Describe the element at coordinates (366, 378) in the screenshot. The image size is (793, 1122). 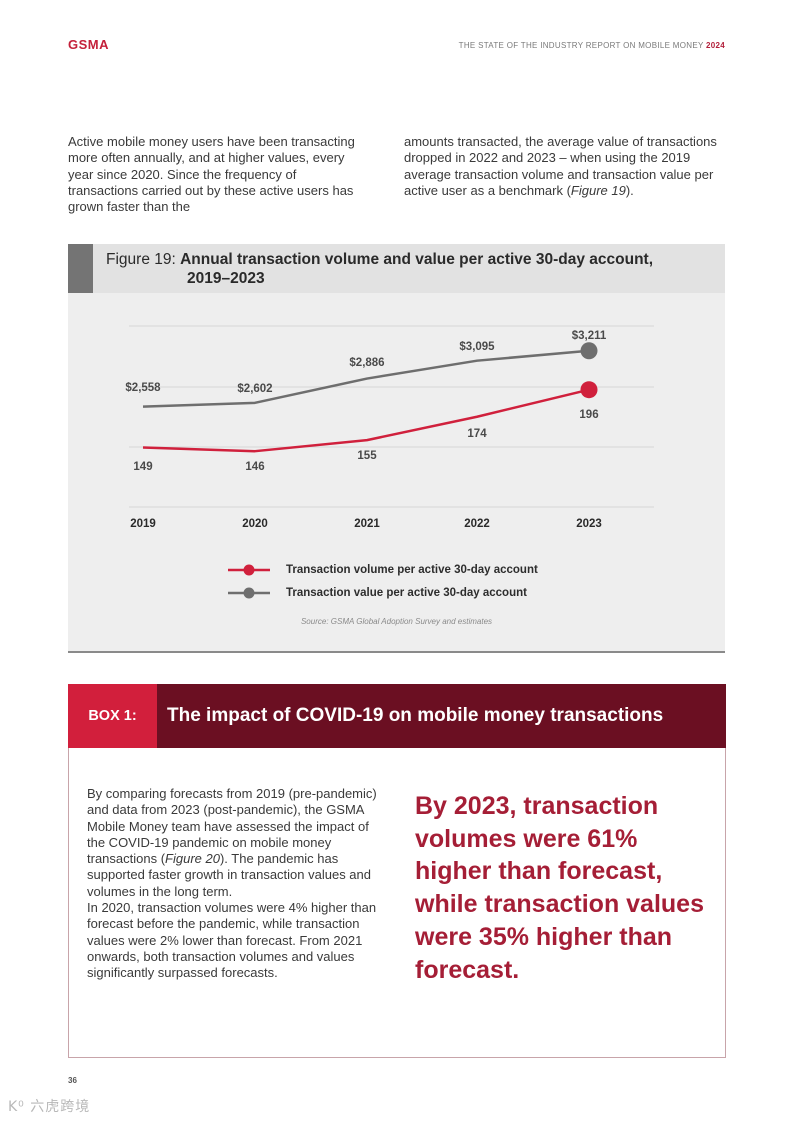
I see `series-line-value` at that location.